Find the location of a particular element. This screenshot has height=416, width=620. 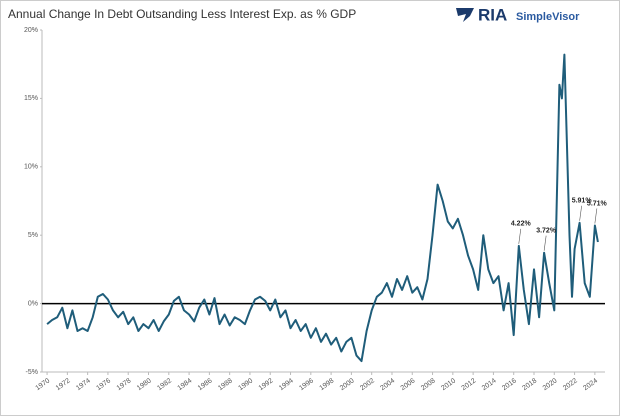

logo: RIA SimpleVisor is located at coordinates (518, 14).